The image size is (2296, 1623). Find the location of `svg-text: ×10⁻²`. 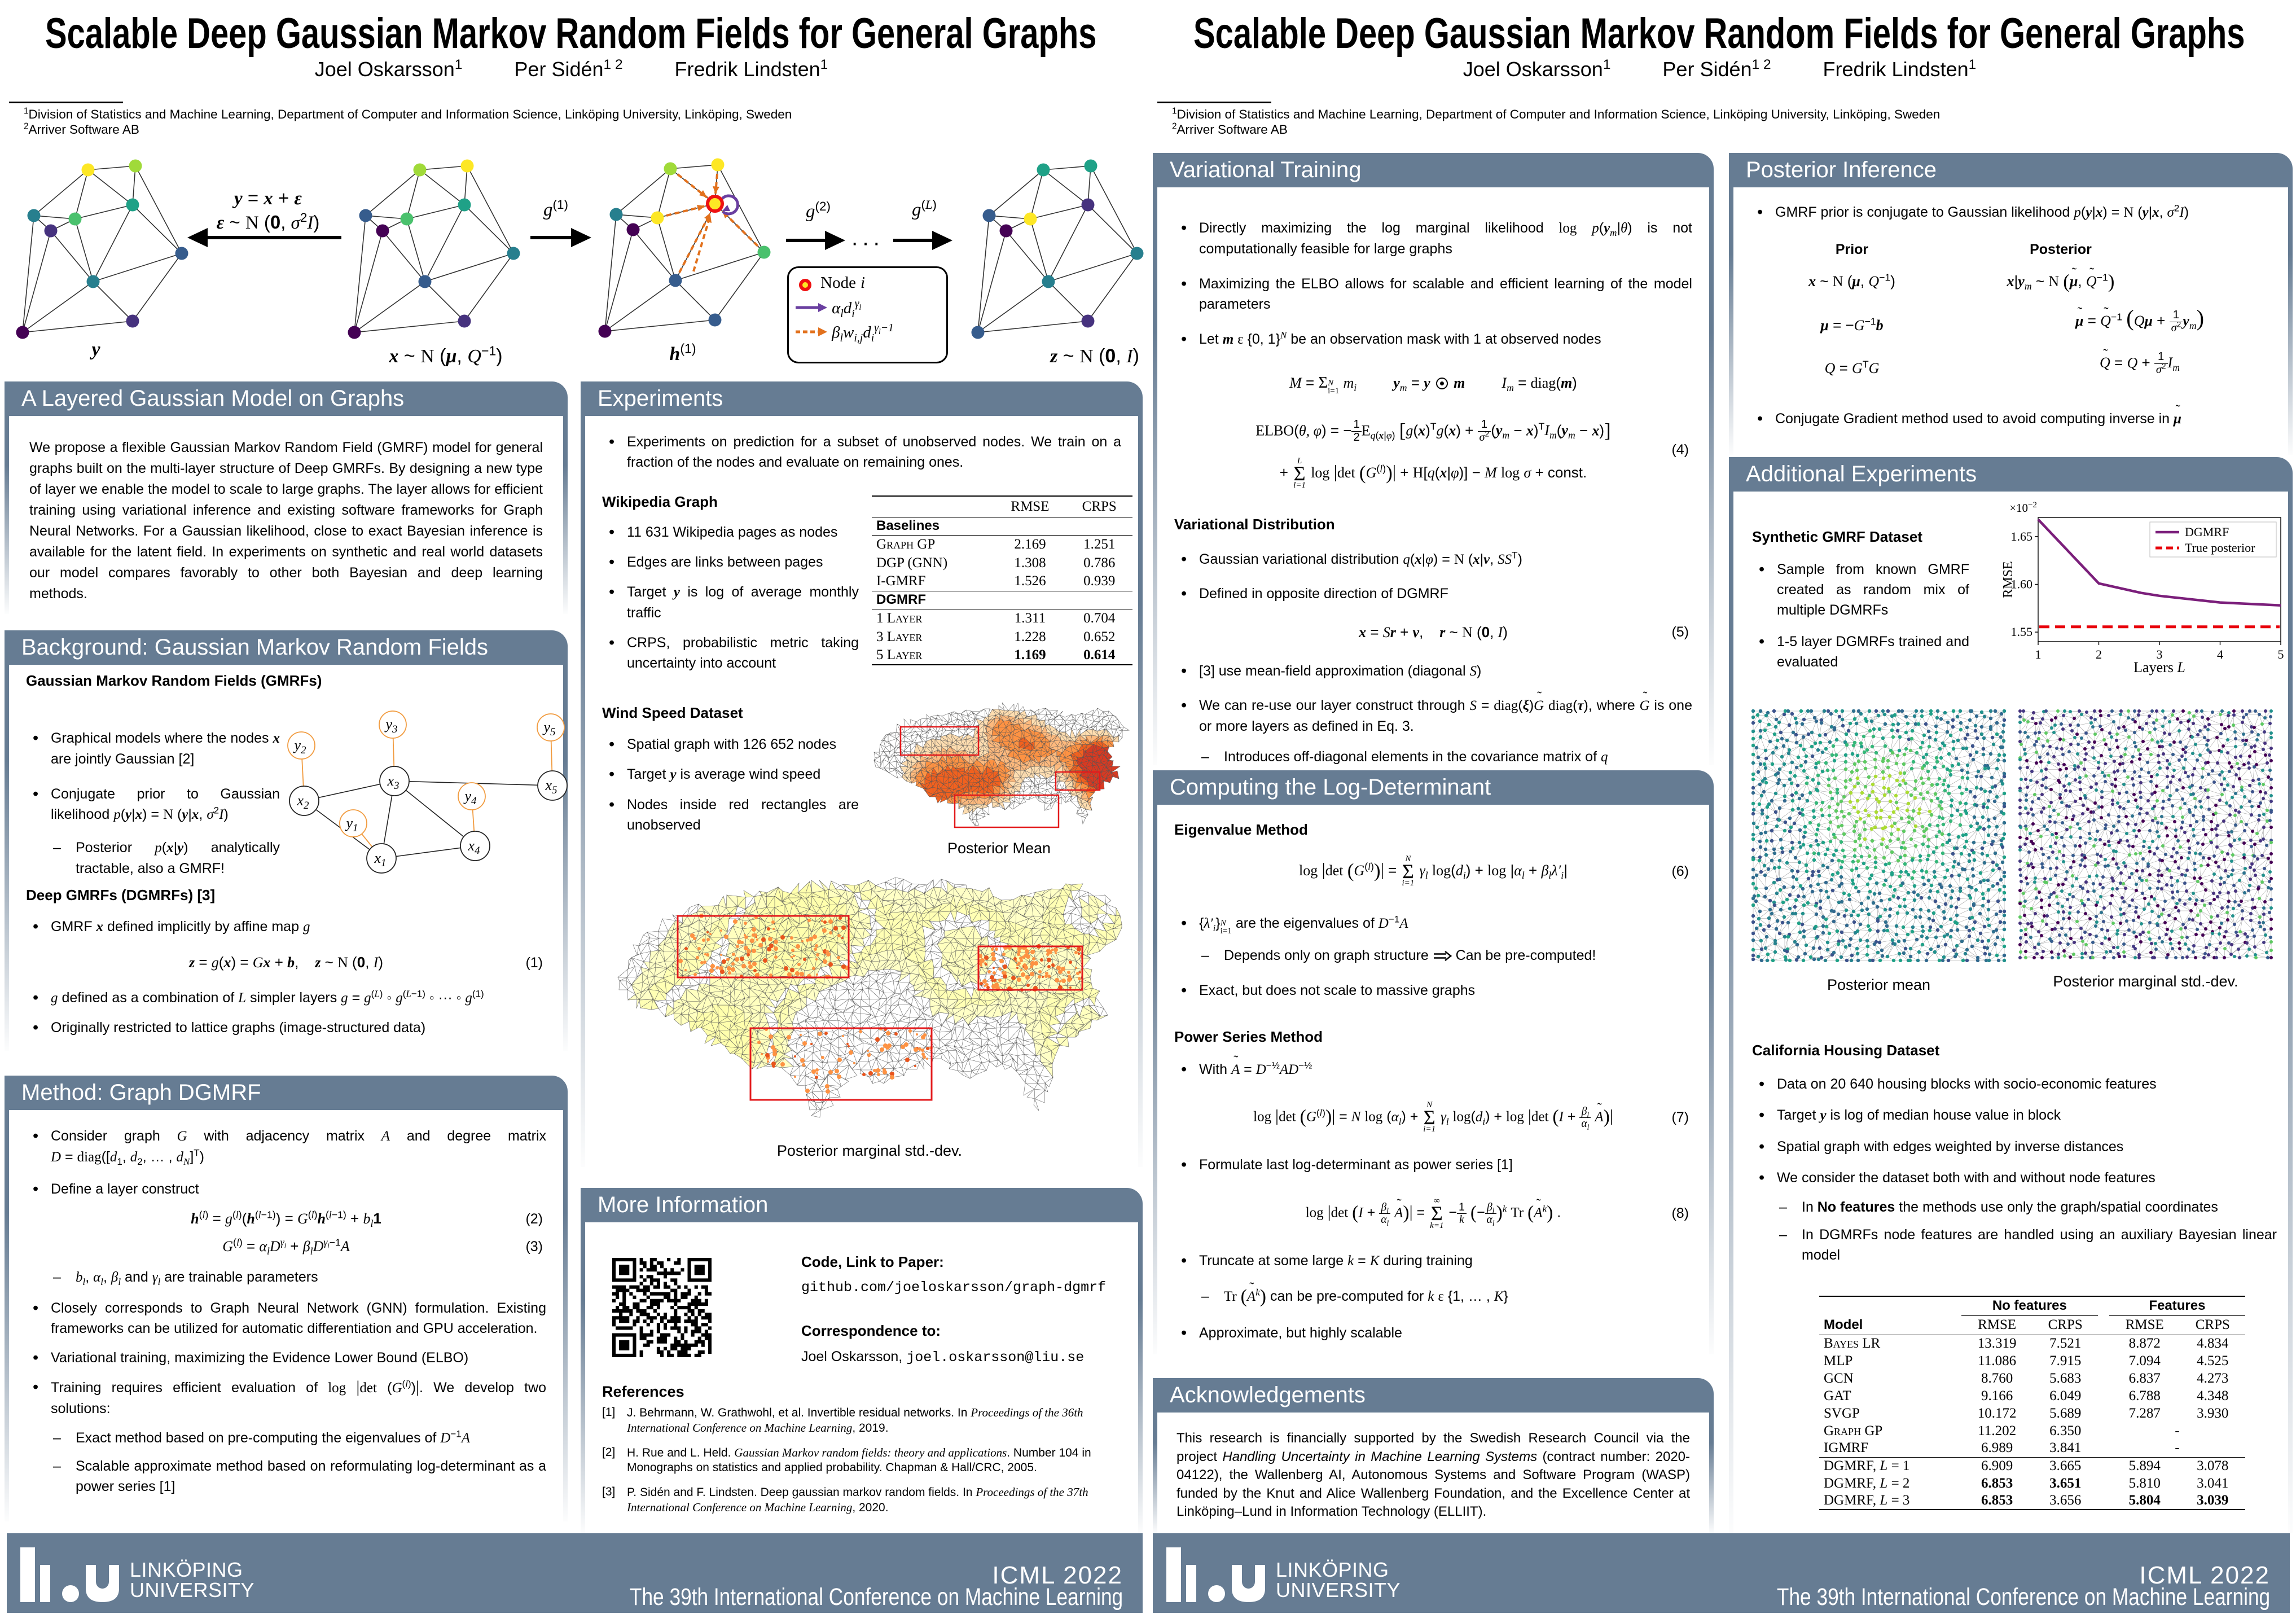

svg-text: ×10⁻² is located at coordinates (2023, 508).